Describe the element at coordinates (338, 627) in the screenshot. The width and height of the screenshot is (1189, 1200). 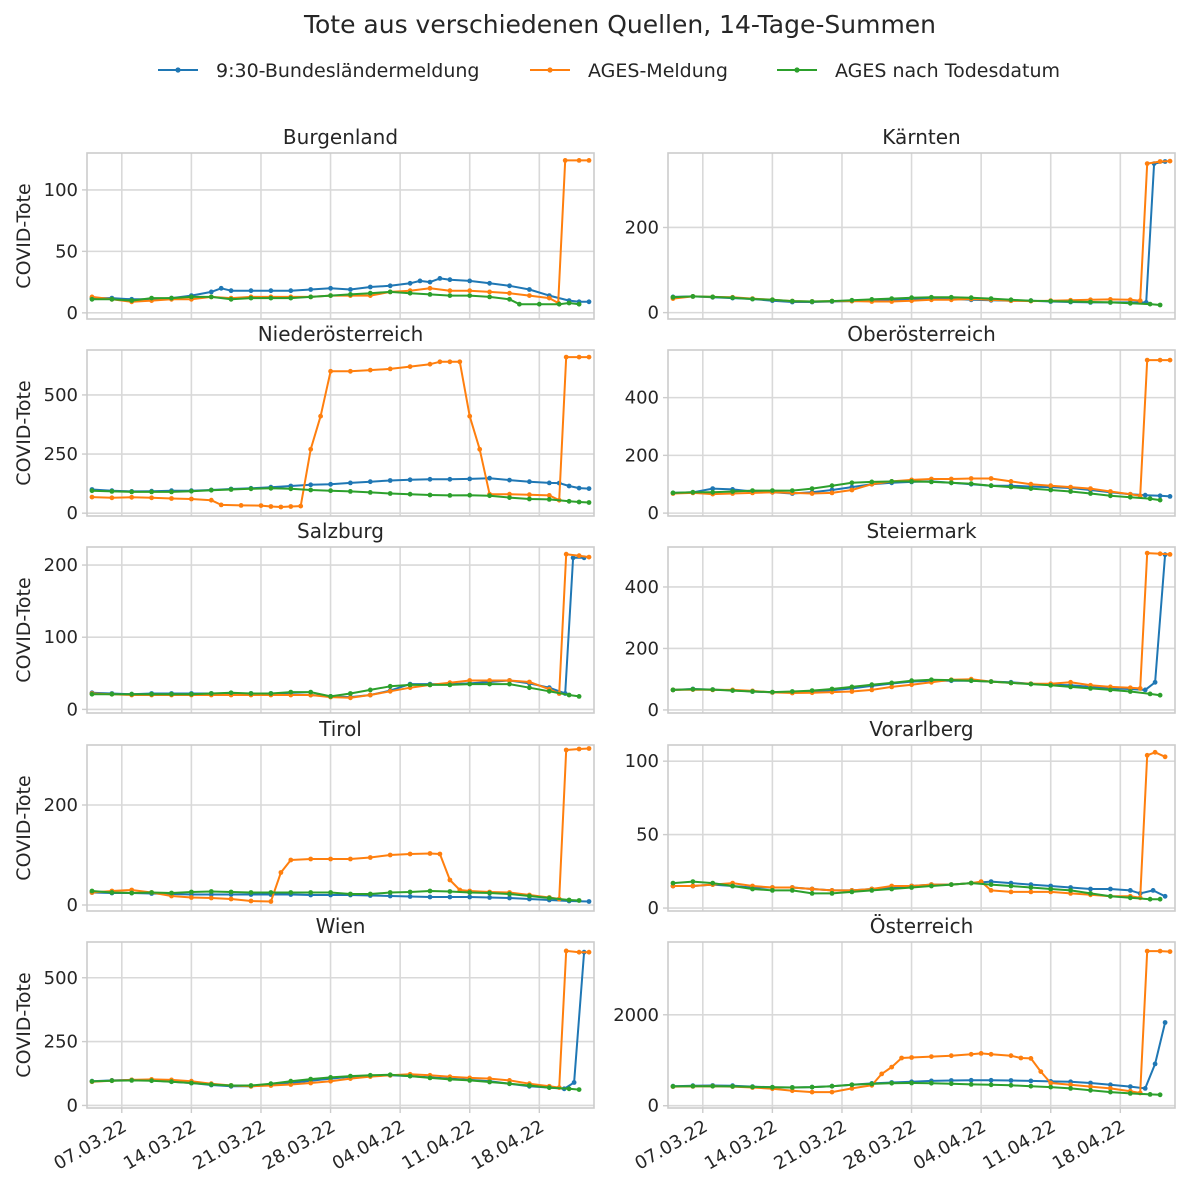
I see `series-line-9-30-bundeslaendermeldung` at that location.